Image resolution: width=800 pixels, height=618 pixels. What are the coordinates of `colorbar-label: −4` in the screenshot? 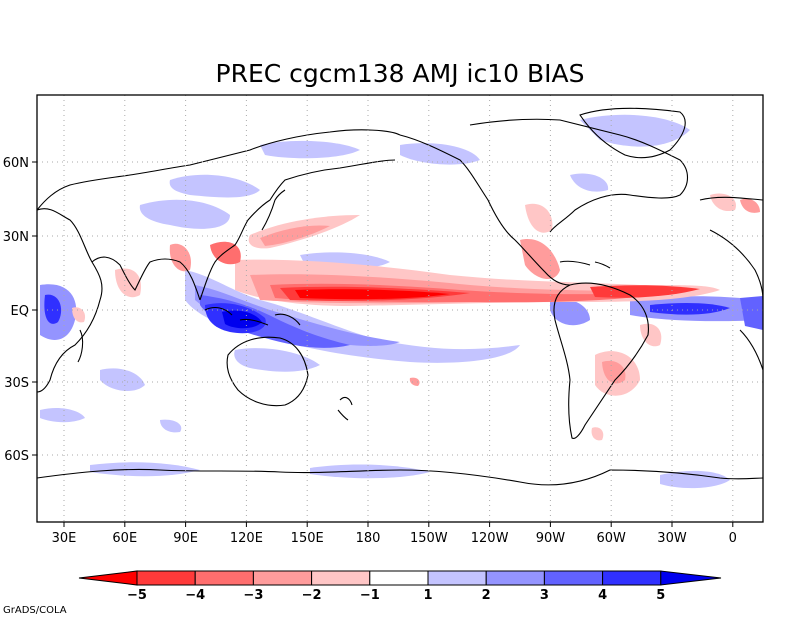 It's located at (195, 595).